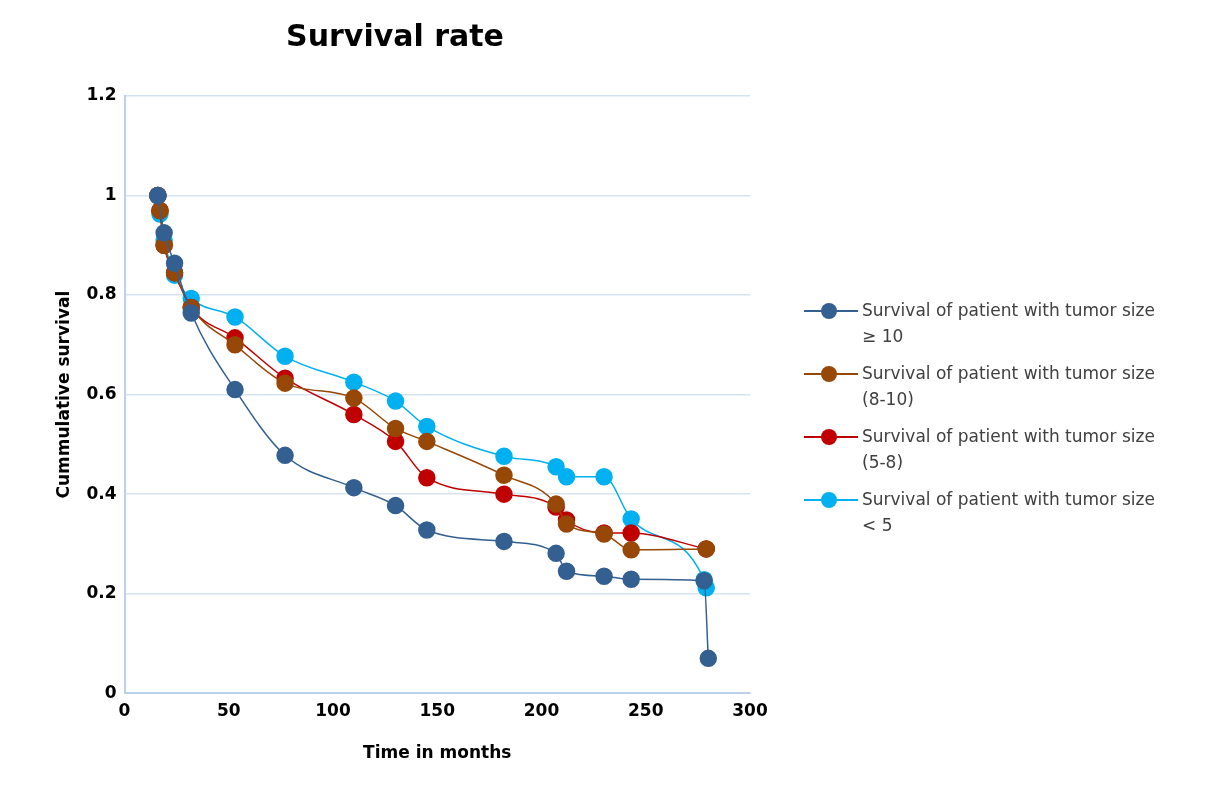  I want to click on x-tick-label: 250, so click(646, 709).